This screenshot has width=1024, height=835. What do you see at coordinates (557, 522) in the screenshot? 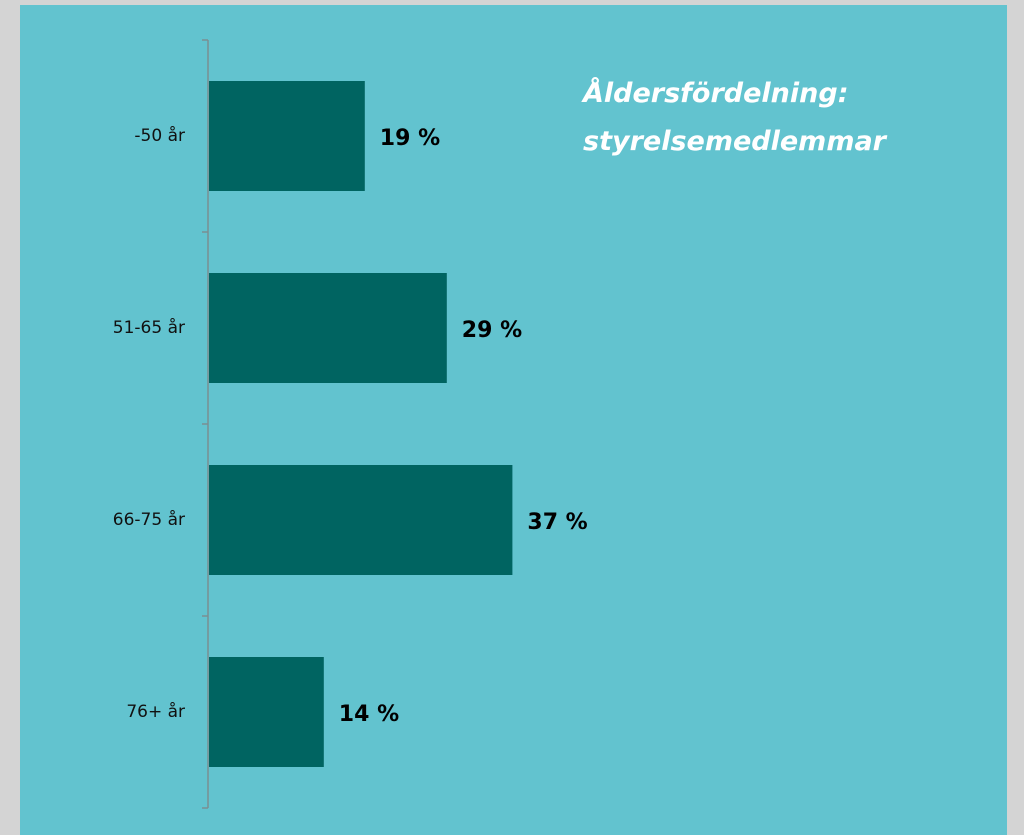
I see `value-label: 37 %` at bounding box center [557, 522].